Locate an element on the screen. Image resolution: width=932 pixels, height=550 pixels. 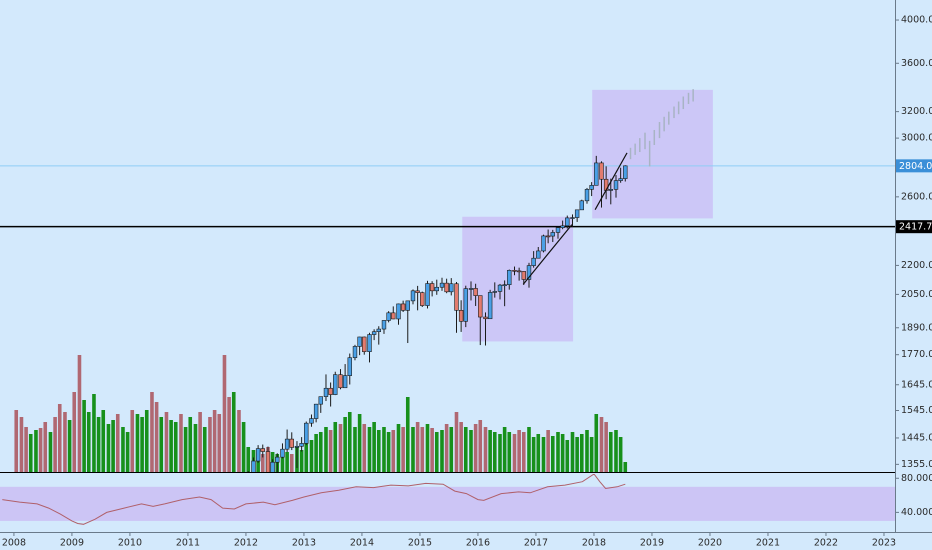
rsi-pane is located at coordinates (447, 499).